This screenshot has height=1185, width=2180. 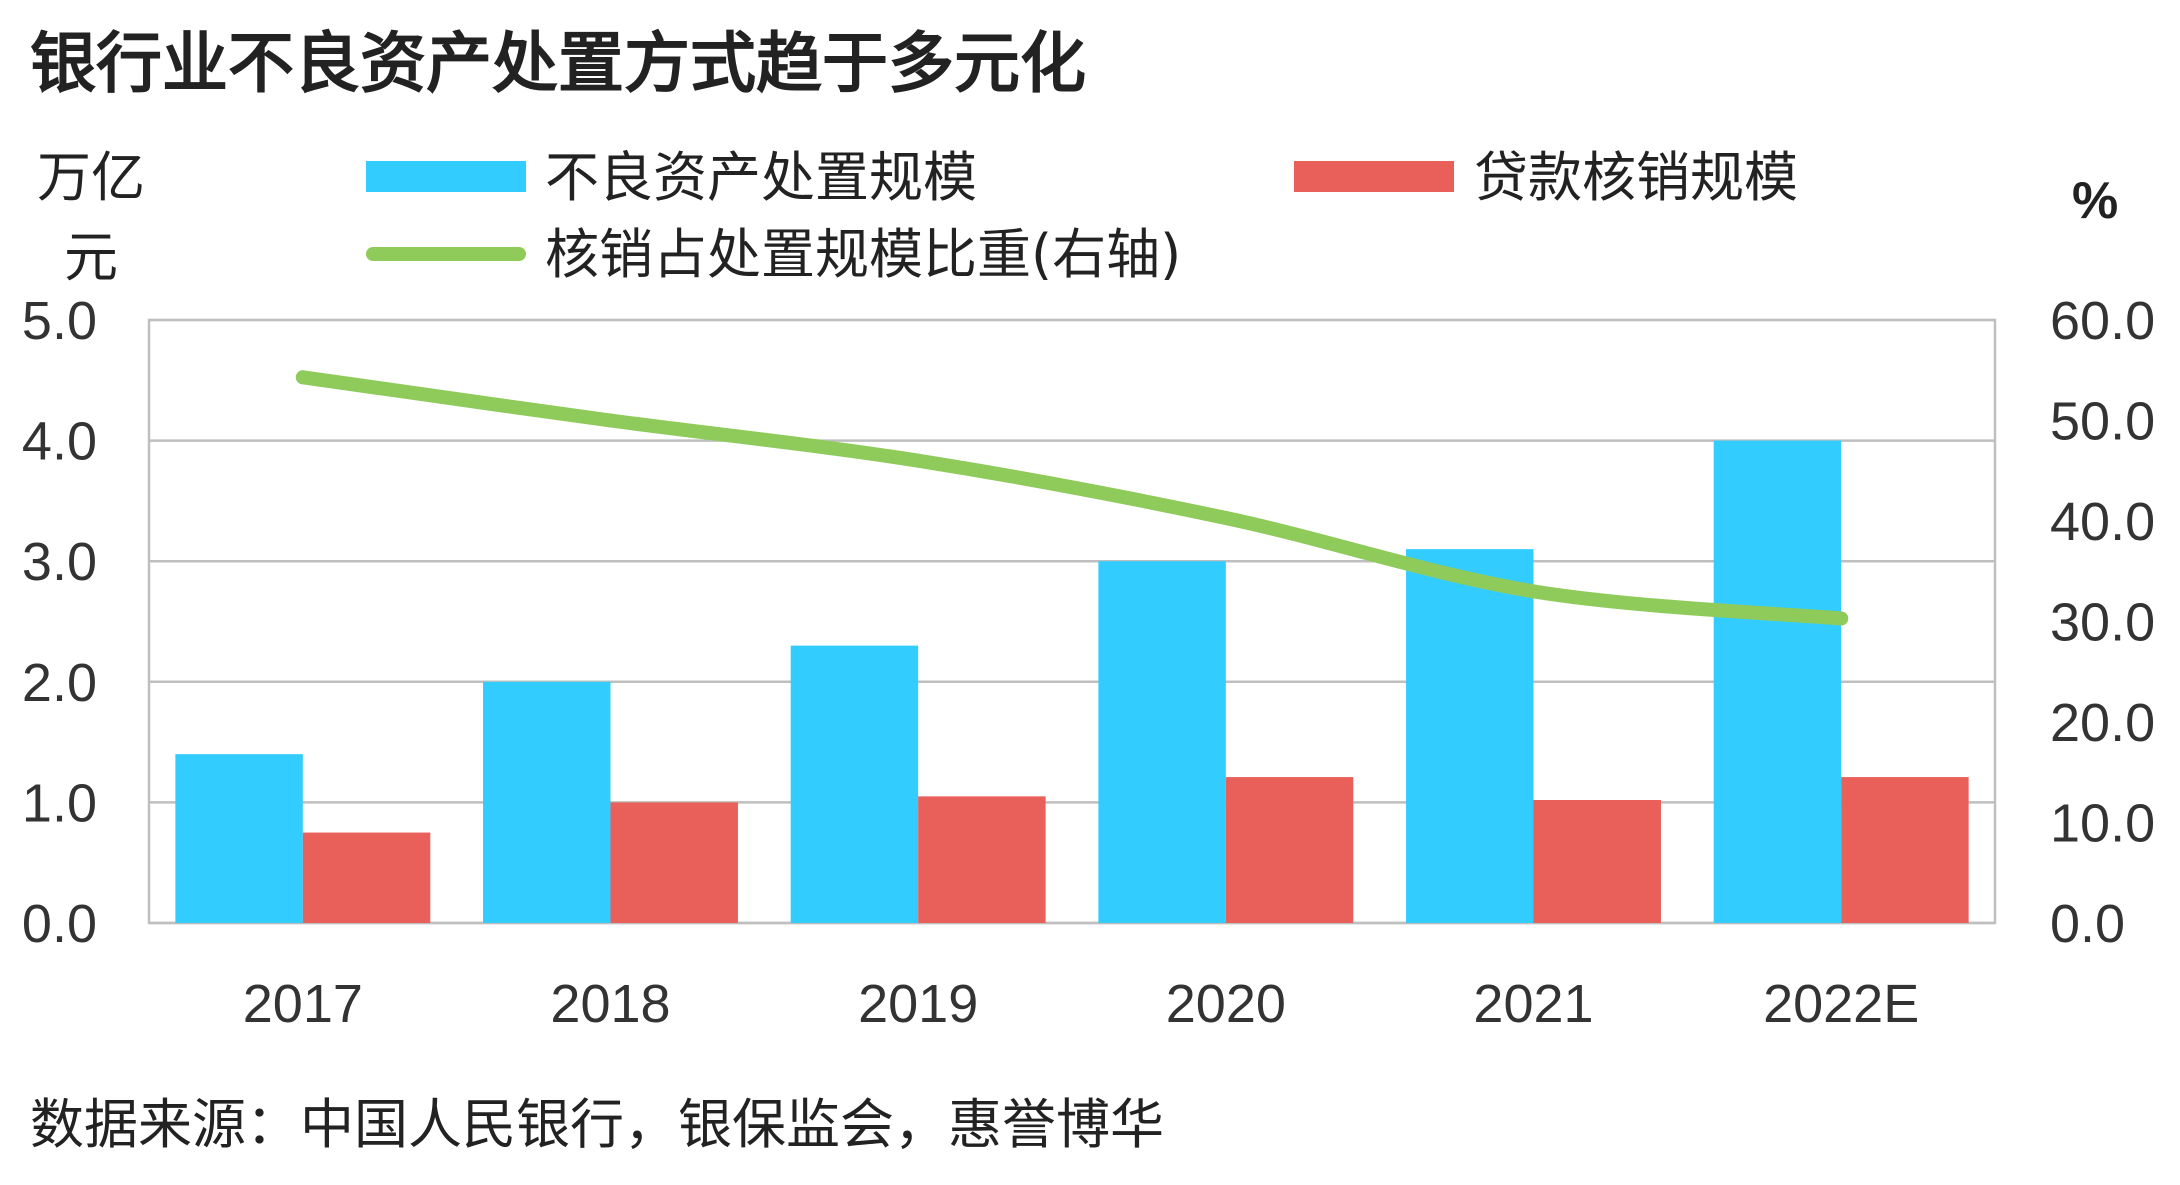 I want to click on legend-swatch-npl-disposal, so click(x=446, y=176).